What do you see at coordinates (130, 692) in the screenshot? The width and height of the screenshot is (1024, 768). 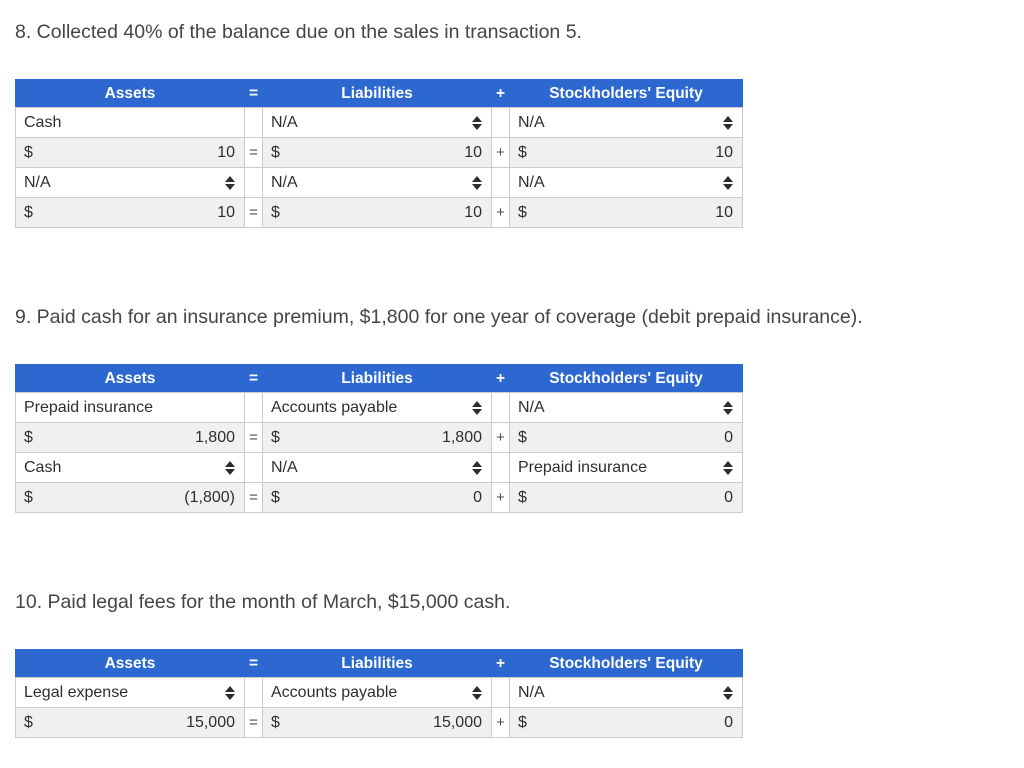 I see `account-select-cell: Legal expense` at bounding box center [130, 692].